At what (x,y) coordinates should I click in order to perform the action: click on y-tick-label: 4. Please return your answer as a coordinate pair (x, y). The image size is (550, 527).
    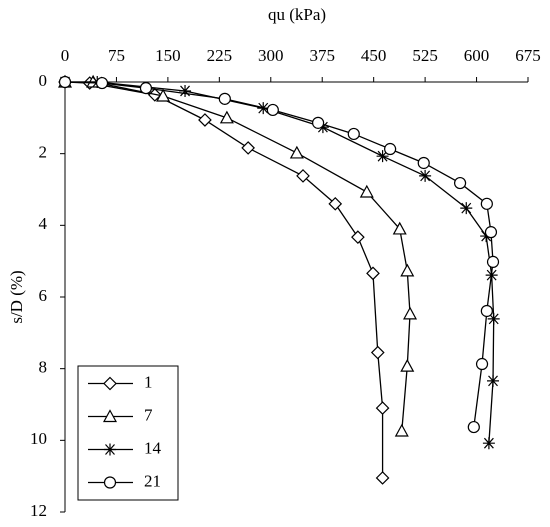
    Looking at the image, I should click on (43, 223).